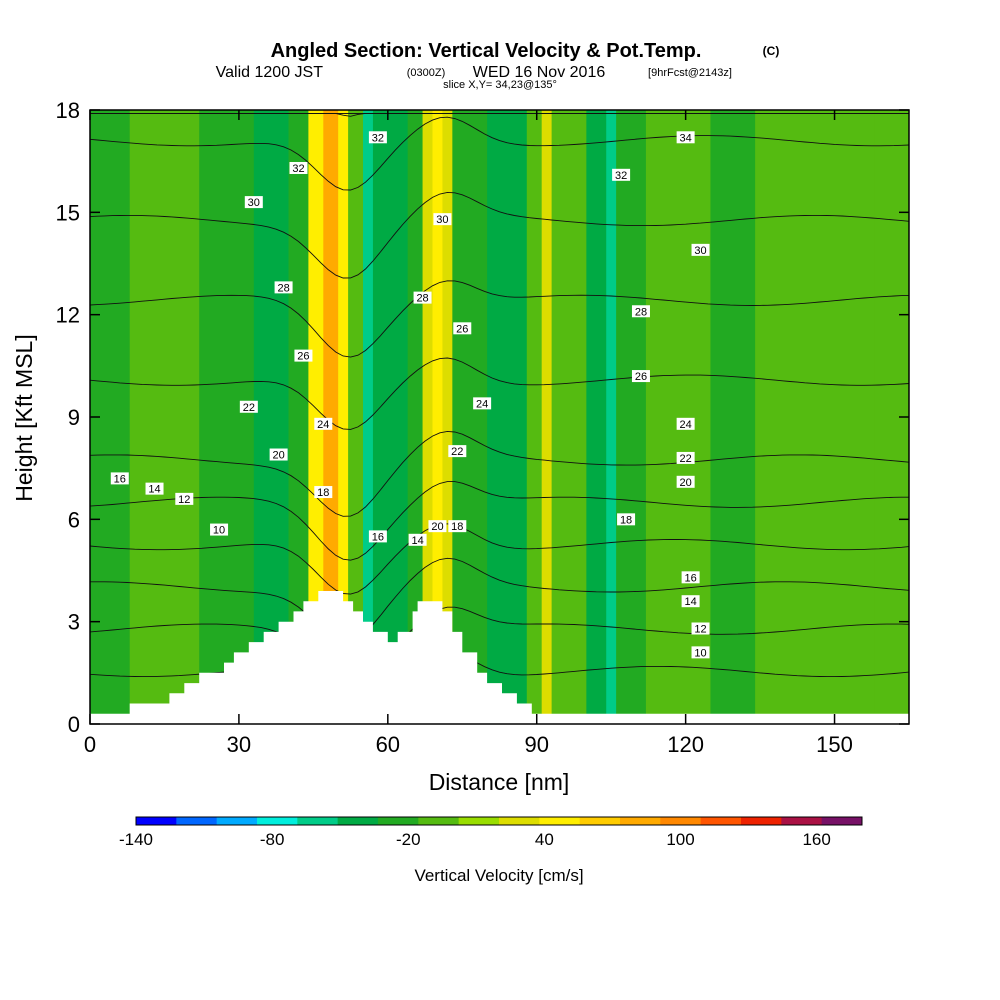 The width and height of the screenshot is (1000, 1000). What do you see at coordinates (457, 452) in the screenshot?
I see `isentrope-label: 22` at bounding box center [457, 452].